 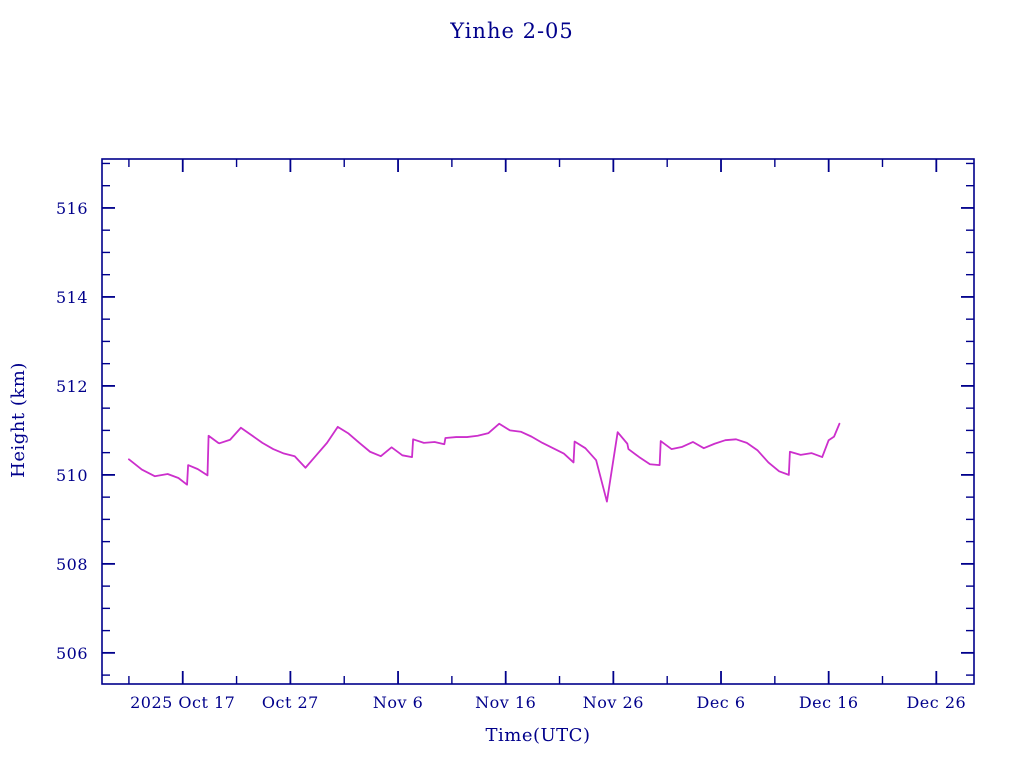 I want to click on x-axis-title: Time(UTC), so click(x=538, y=735).